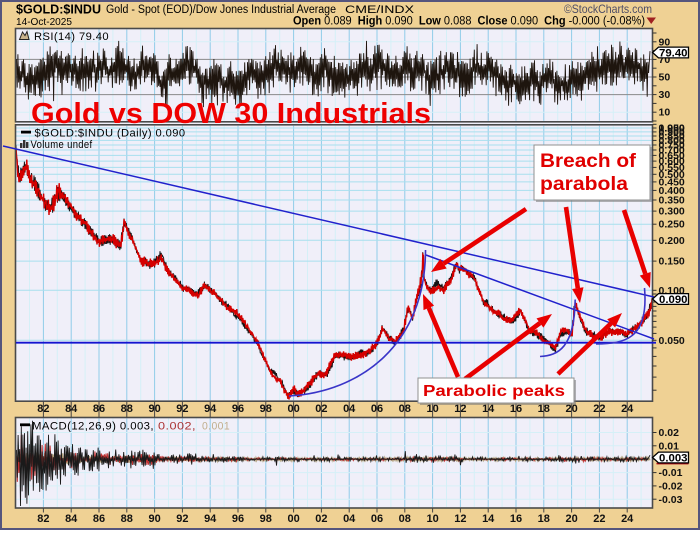  Describe the element at coordinates (672, 146) in the screenshot. I see `svg-text: 0.750` at that location.